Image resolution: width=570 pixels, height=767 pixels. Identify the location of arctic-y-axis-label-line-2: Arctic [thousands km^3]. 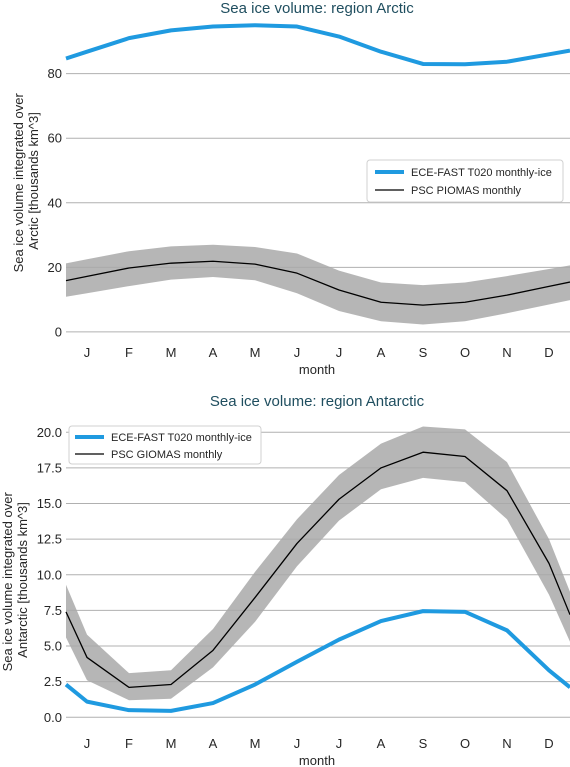
(33, 181).